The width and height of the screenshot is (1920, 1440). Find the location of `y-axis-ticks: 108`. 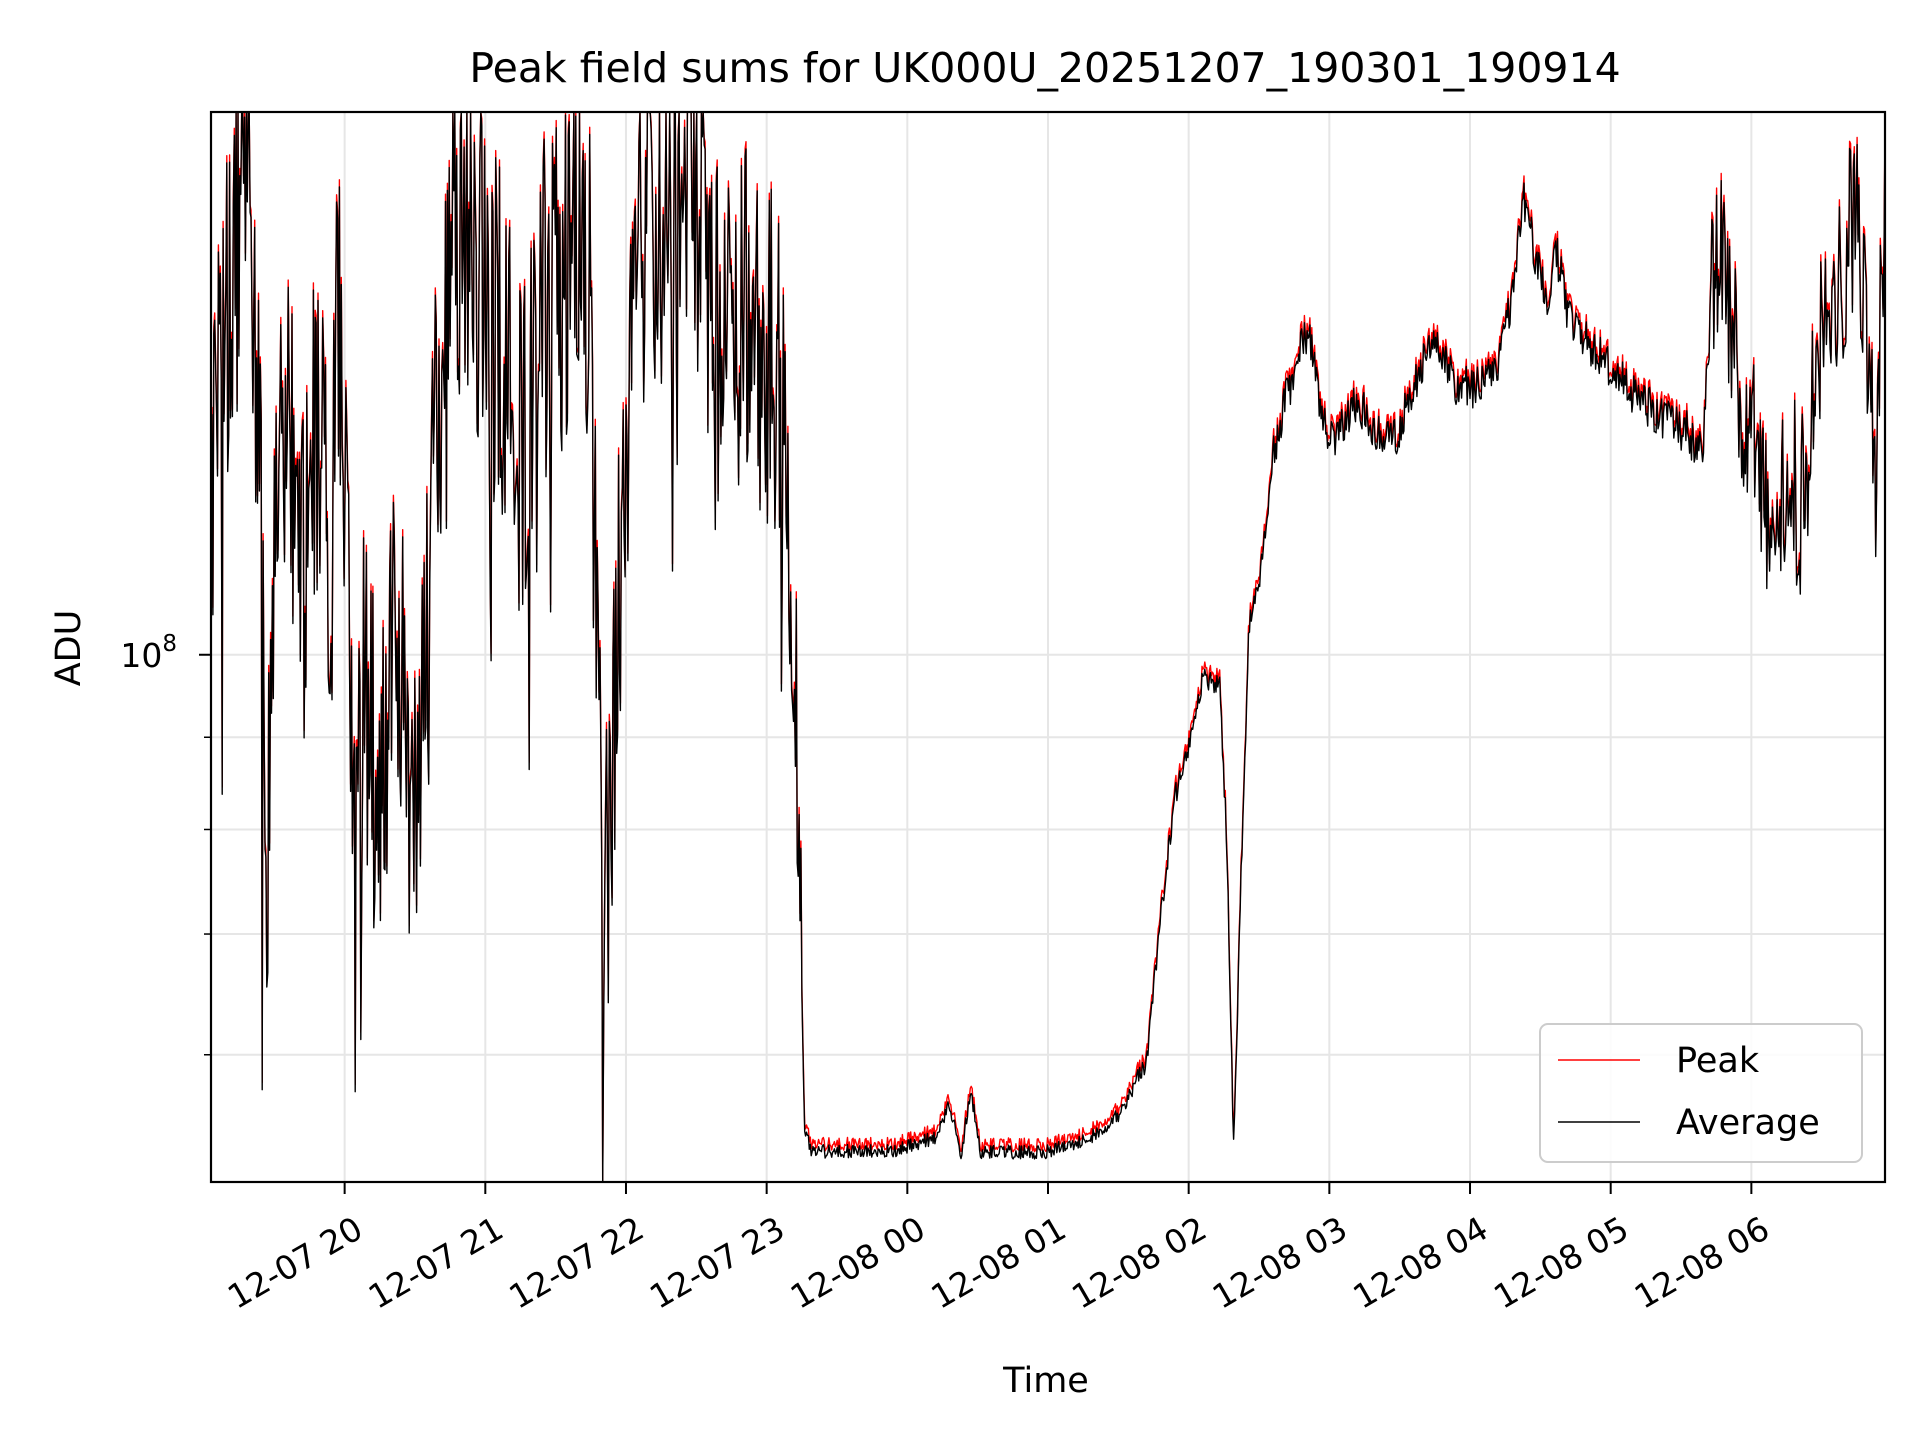

y-axis-ticks: 108 is located at coordinates (165, 843).